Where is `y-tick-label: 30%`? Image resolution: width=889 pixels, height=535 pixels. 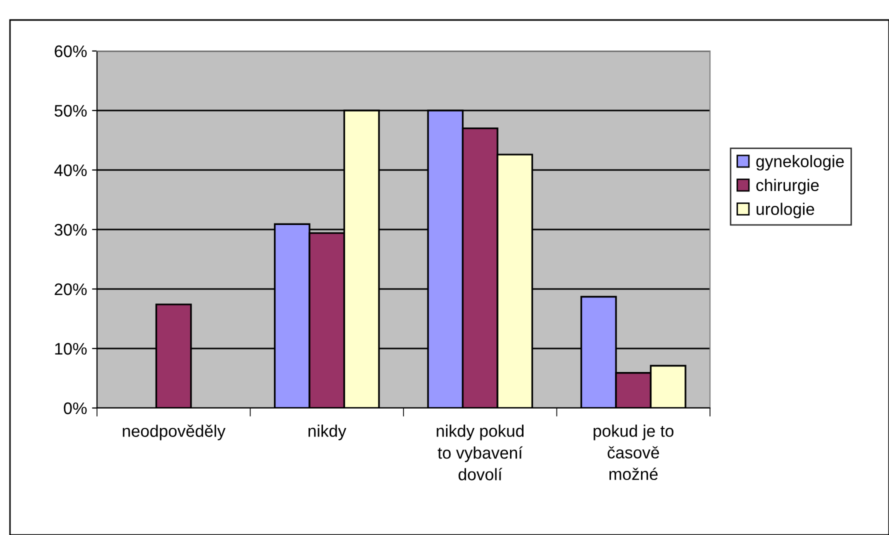 y-tick-label: 30% is located at coordinates (70, 230).